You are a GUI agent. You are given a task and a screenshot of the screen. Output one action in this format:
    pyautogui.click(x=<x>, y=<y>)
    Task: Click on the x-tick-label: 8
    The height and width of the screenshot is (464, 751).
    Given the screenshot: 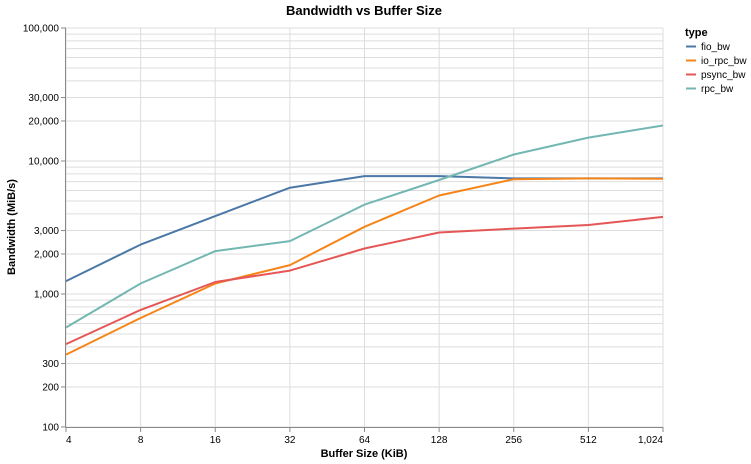 What is the action you would take?
    pyautogui.click(x=141, y=440)
    